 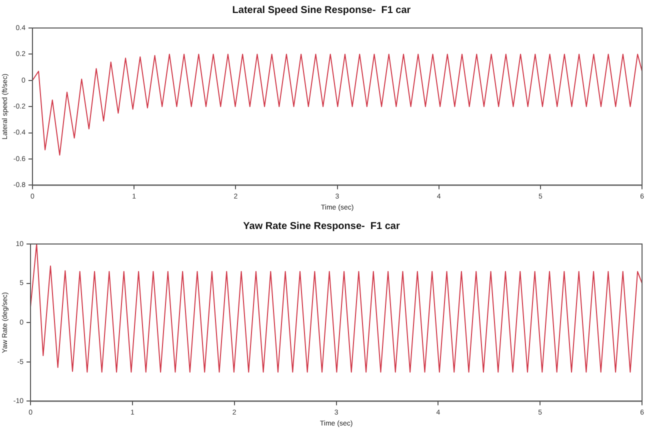 I want to click on chart-title: Lateral Speed Sine Response- F1 car, so click(x=321, y=10).